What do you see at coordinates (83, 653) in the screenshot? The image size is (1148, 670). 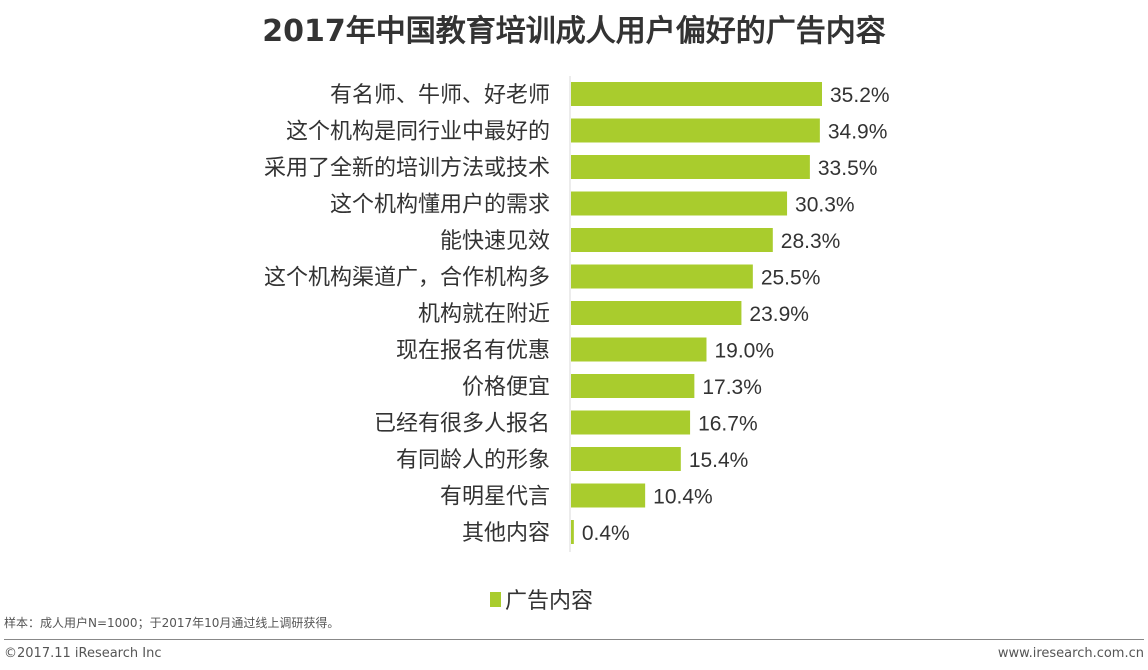 I see `copyright: ©2017.11 iResearch Inc` at bounding box center [83, 653].